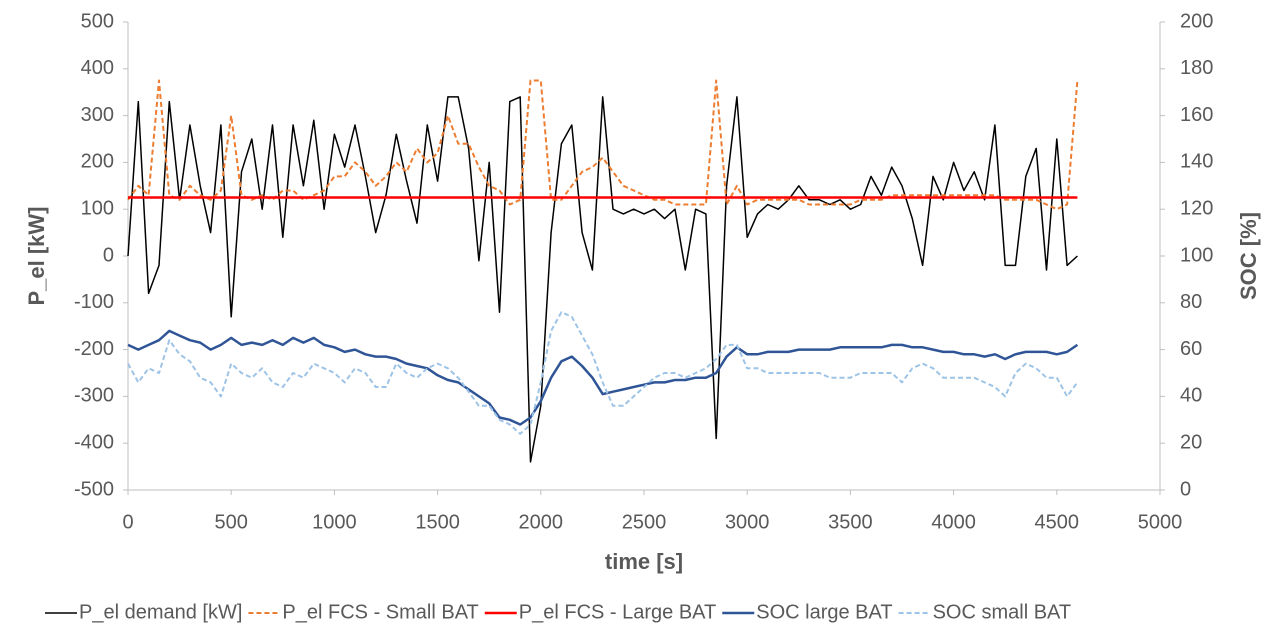  What do you see at coordinates (97, 208) in the screenshot?
I see `y-tick-label: 100` at bounding box center [97, 208].